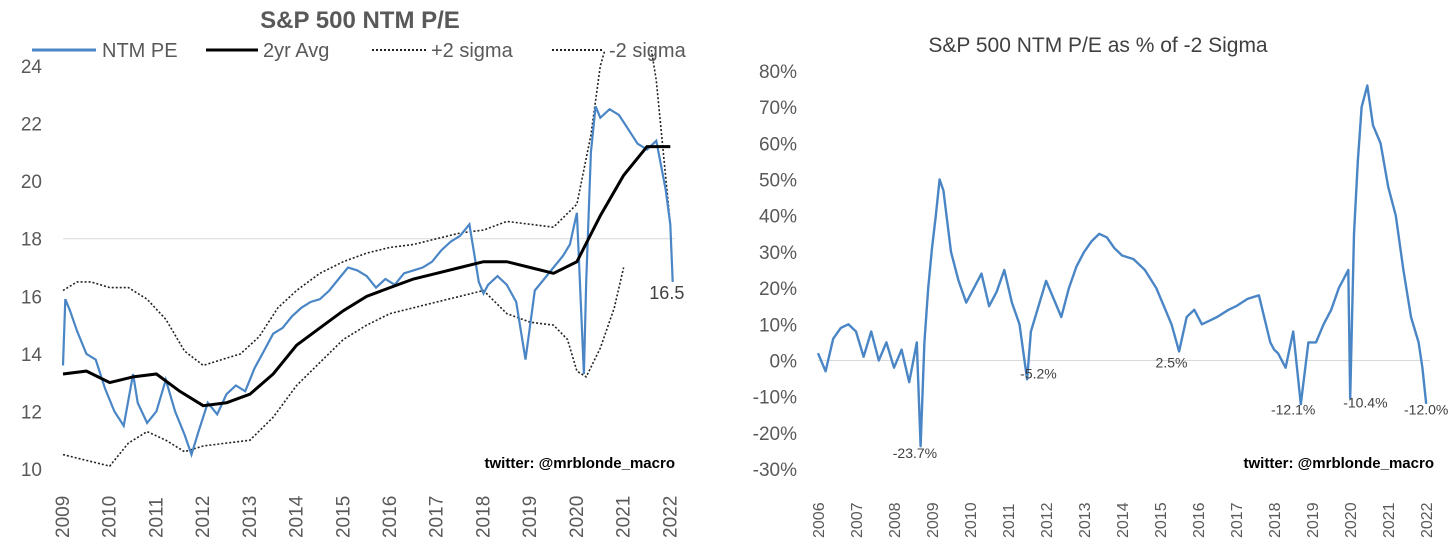  I want to click on series-minus-2-sigma, so click(343, 367).